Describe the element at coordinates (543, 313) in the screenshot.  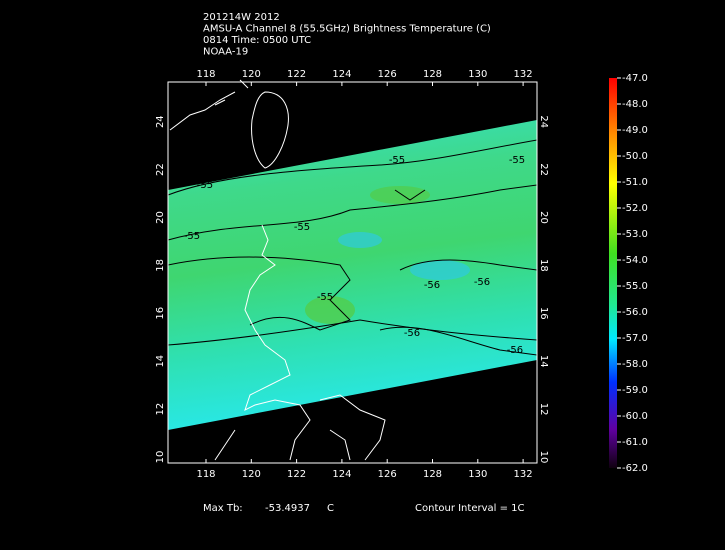
I see `lat-label-right: 16` at that location.